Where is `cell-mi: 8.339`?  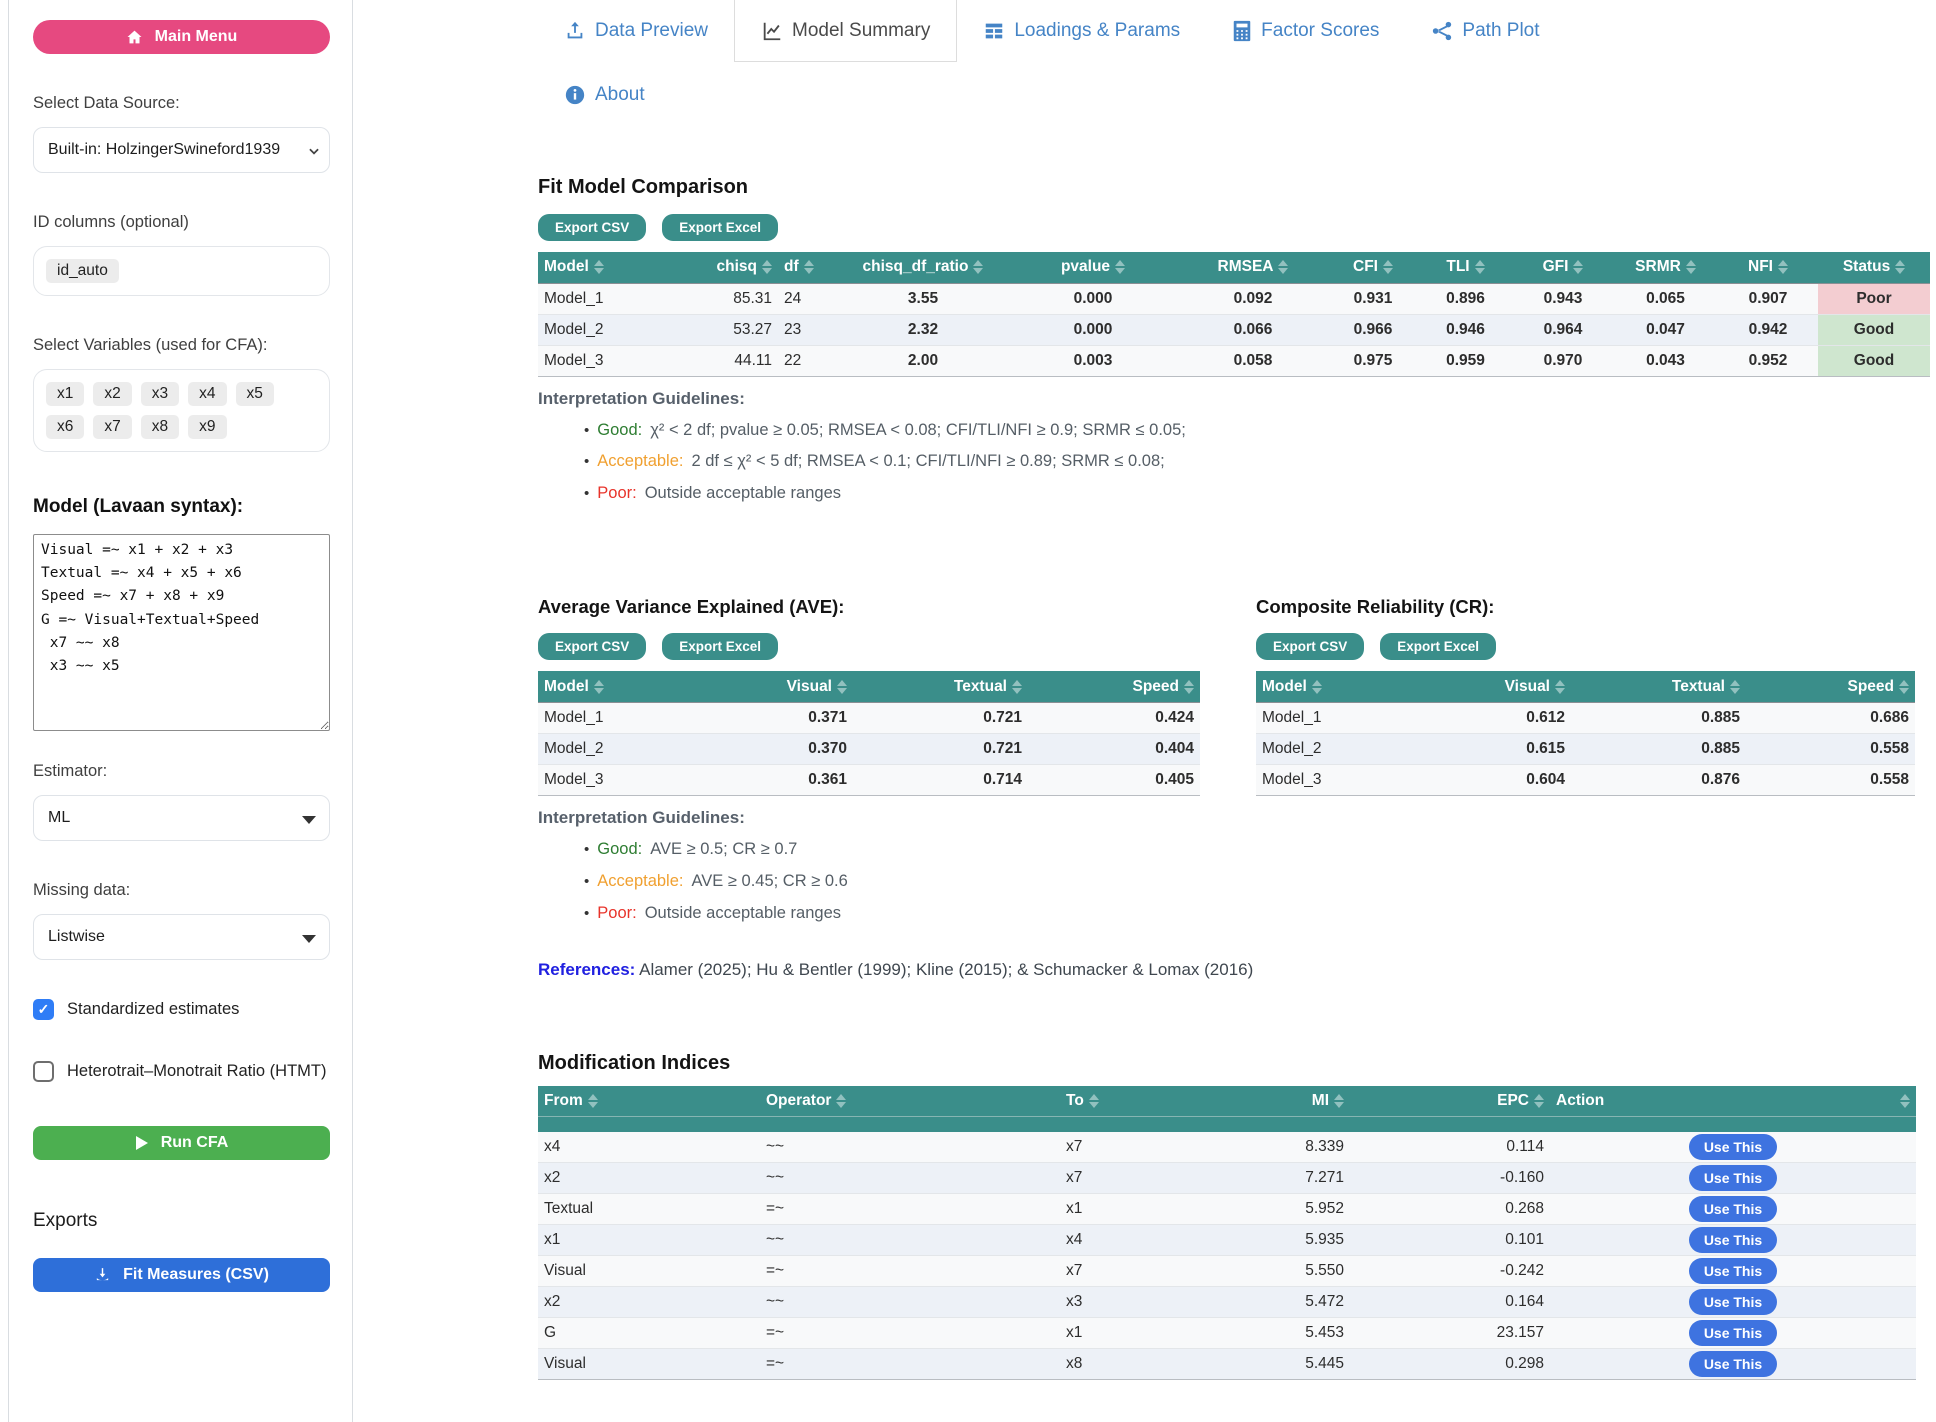
cell-mi: 8.339 is located at coordinates (1324, 1146).